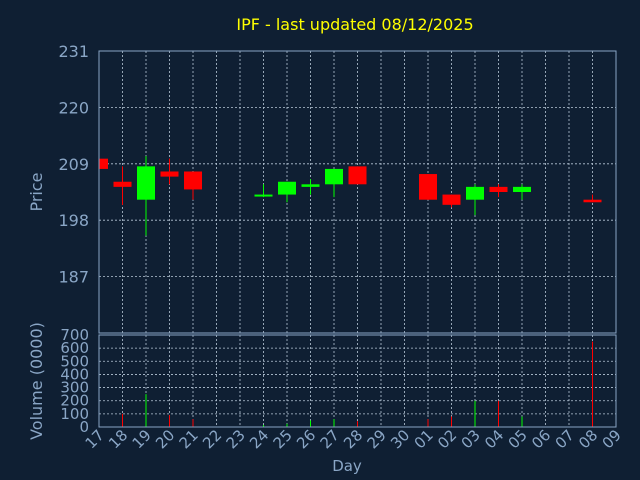 The width and height of the screenshot is (640, 480). I want to click on price-y-tick-labels: 187 198 209 220 231, so click(73, 164).